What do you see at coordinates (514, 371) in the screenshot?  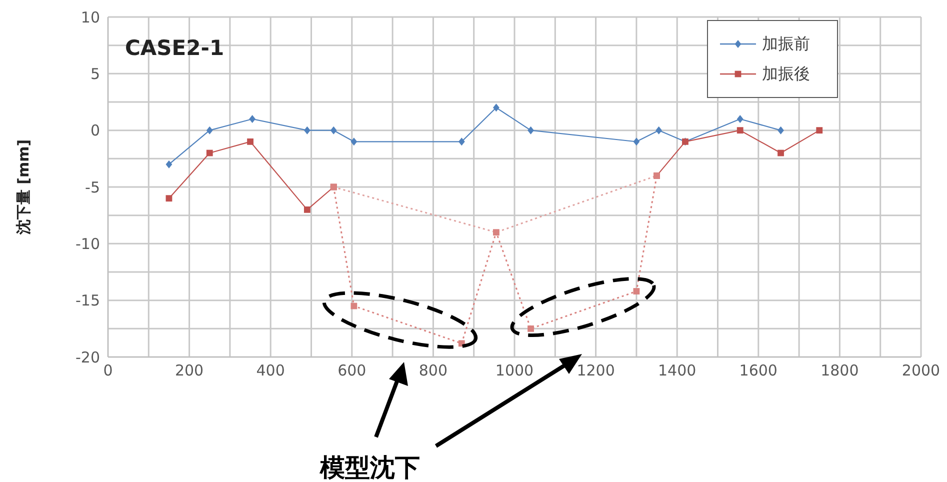 I see `x-tick-label: 1000` at bounding box center [514, 371].